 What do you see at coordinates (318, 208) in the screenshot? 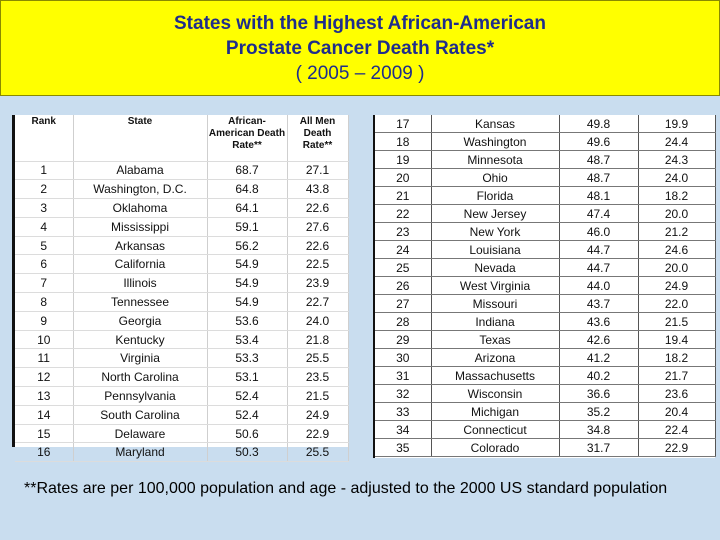
I see `all-men-rate-cell: 22.6` at bounding box center [318, 208].